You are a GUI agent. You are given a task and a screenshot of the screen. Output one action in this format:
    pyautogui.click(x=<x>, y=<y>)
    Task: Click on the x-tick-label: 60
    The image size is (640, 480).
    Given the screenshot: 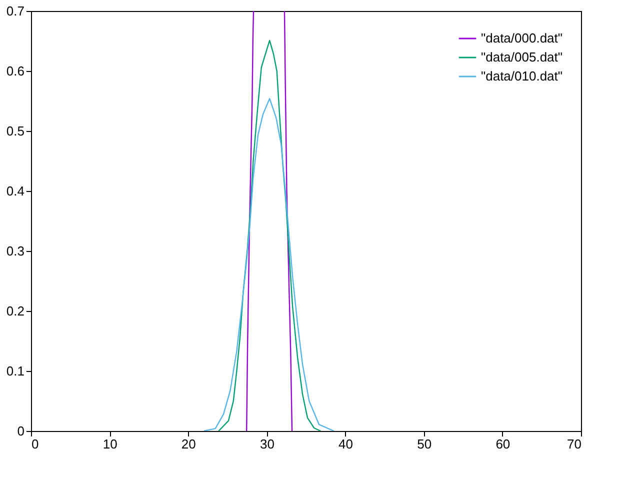 What is the action you would take?
    pyautogui.click(x=503, y=444)
    